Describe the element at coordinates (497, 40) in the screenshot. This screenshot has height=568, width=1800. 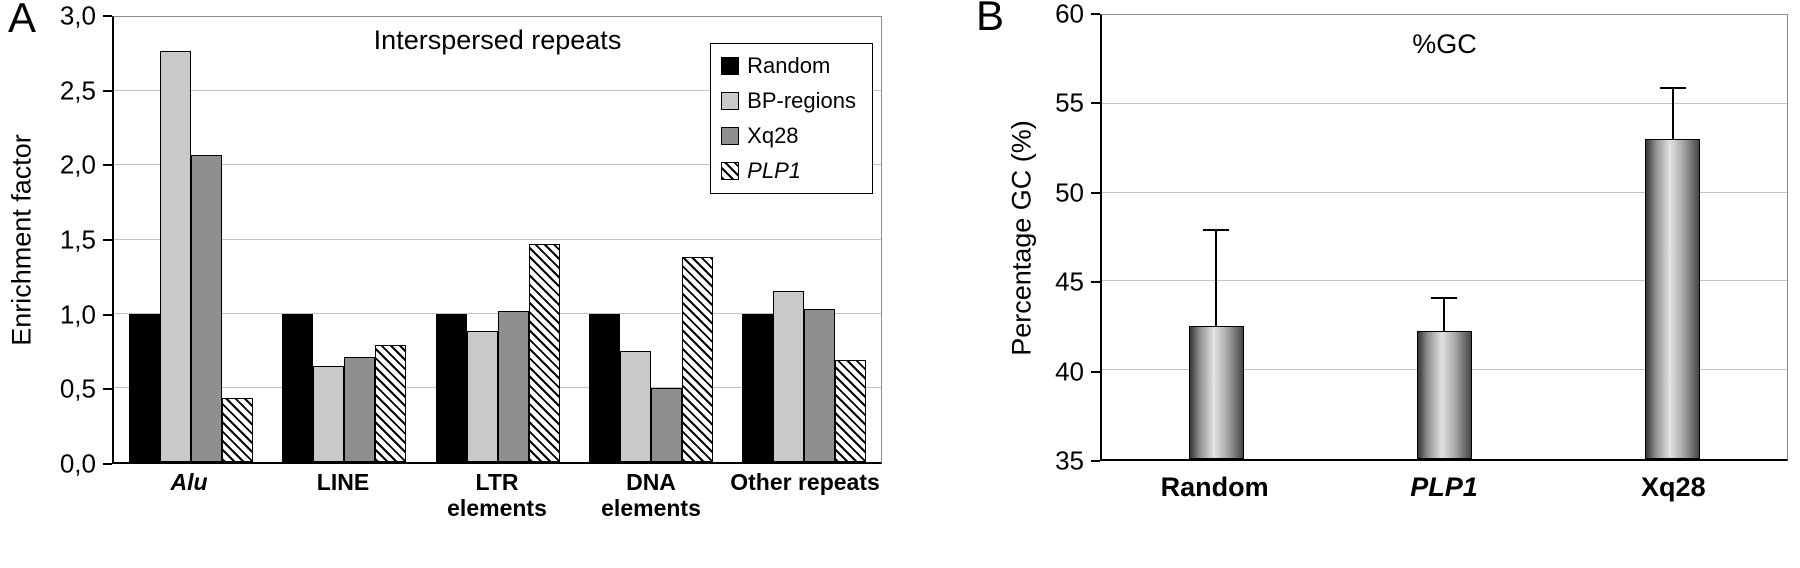
I see `panel-a-title: Interspersed repeats` at that location.